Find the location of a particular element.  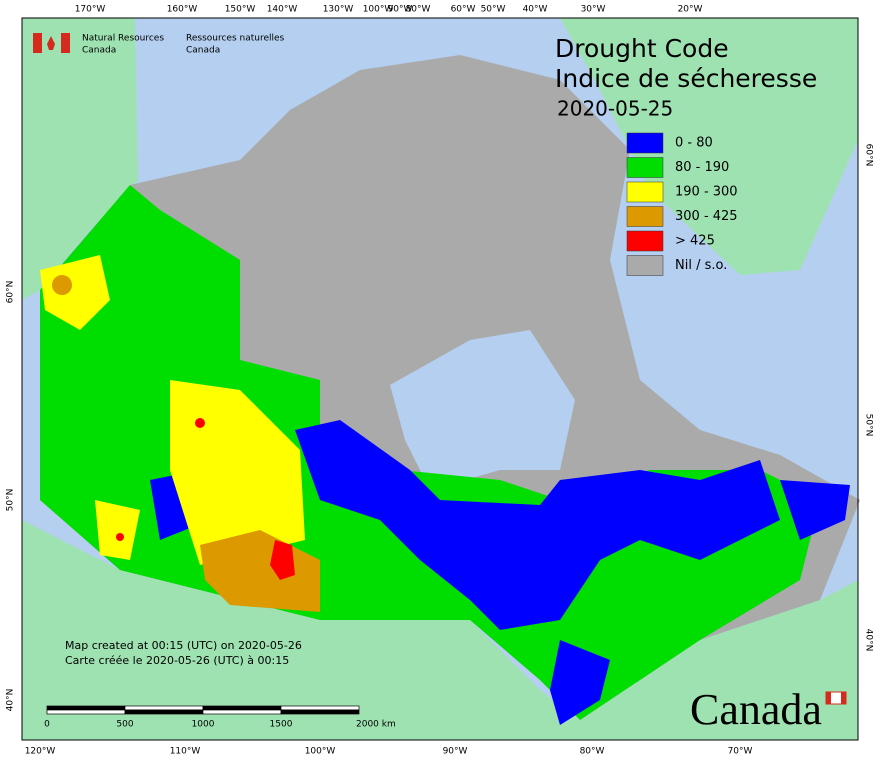

legend-label: > 425 is located at coordinates (695, 241).